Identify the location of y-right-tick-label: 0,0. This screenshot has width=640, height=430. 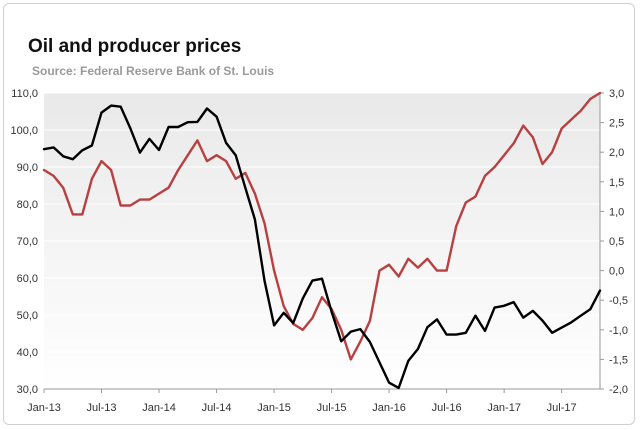
(616, 272).